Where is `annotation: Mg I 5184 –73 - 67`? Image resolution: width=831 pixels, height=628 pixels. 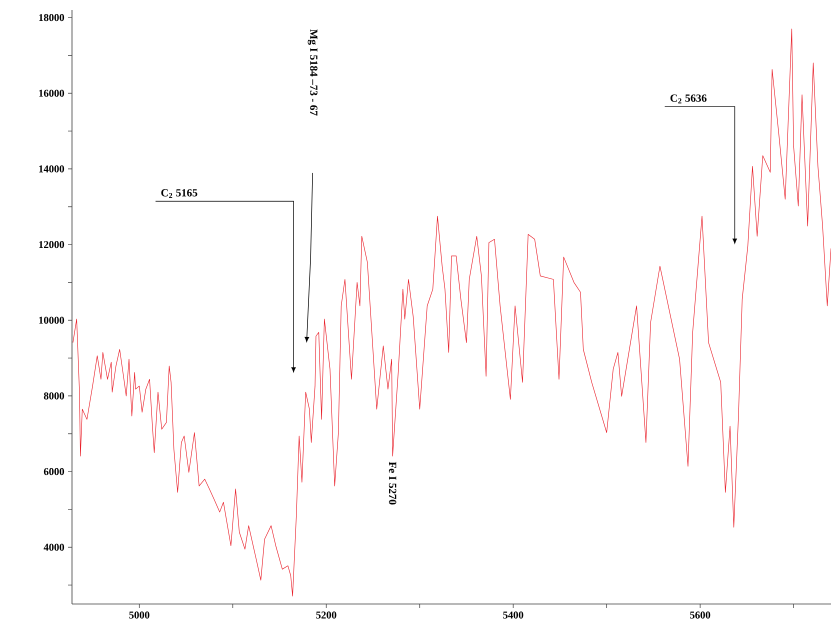 annotation: Mg I 5184 –73 - 67 is located at coordinates (313, 72).